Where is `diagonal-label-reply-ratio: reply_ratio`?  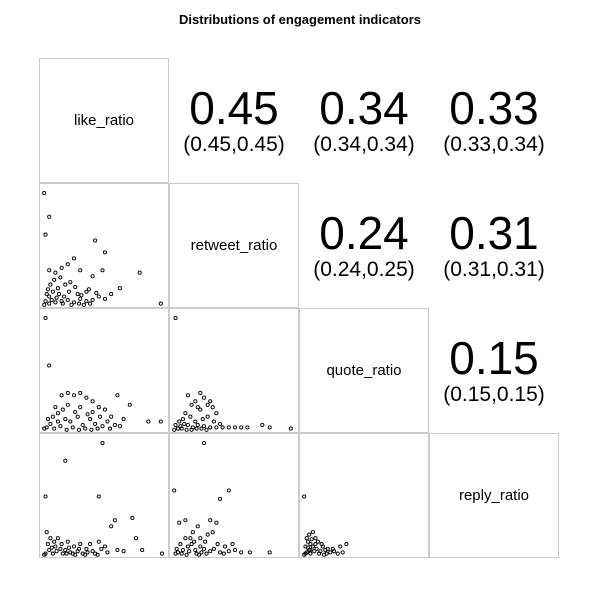
diagonal-label-reply-ratio: reply_ratio is located at coordinates (494, 495).